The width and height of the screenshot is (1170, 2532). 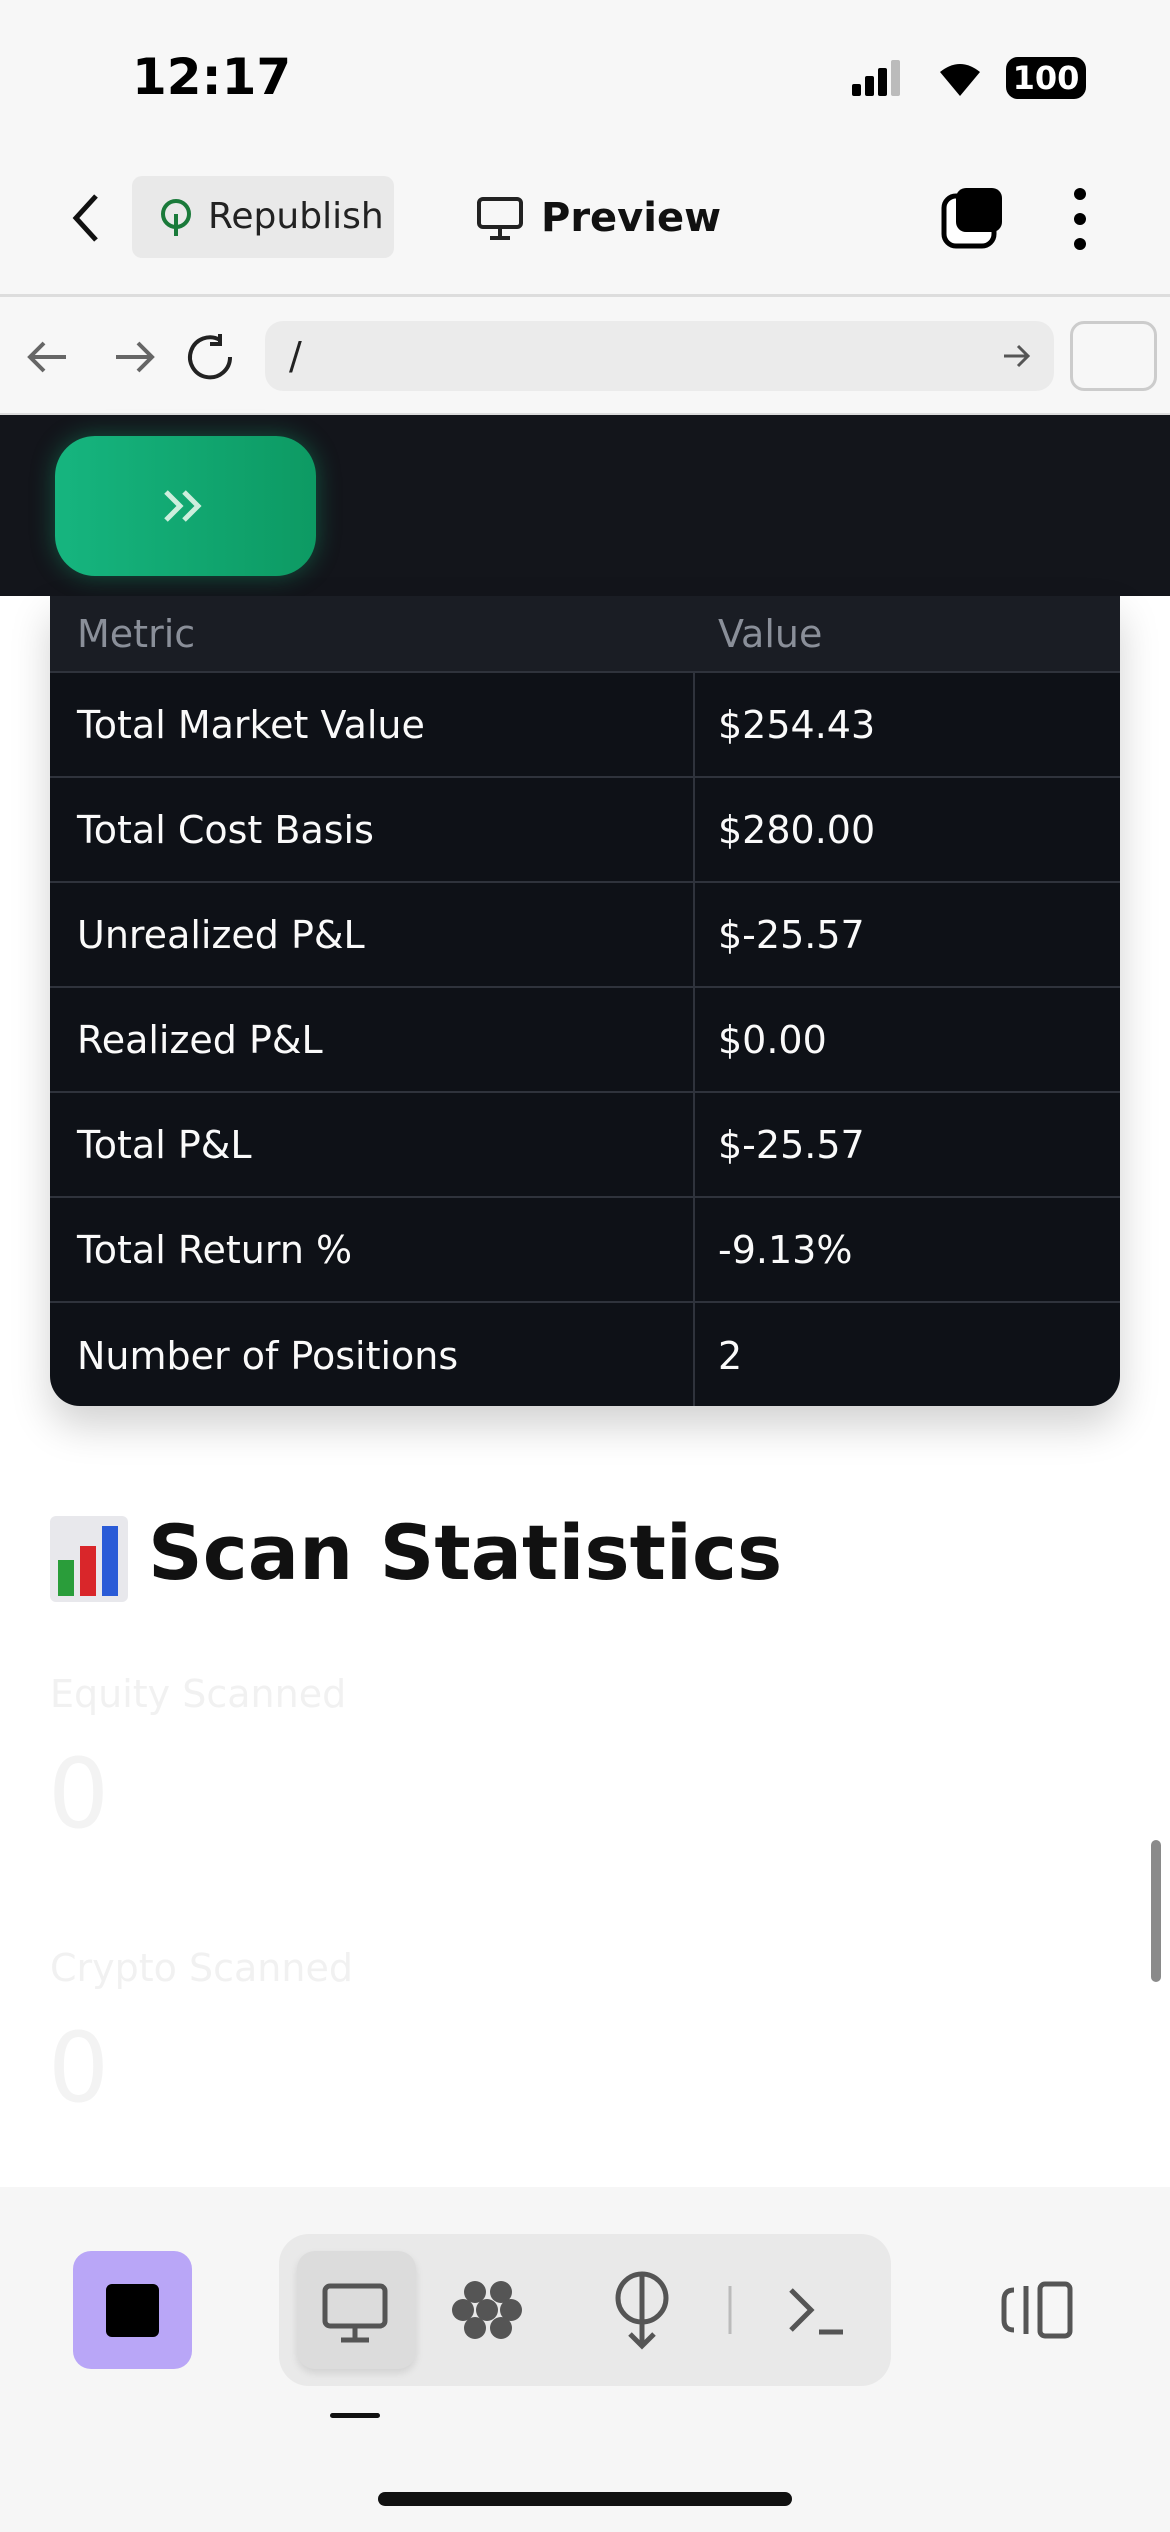 What do you see at coordinates (263, 217) in the screenshot?
I see `republish-button: Republish` at bounding box center [263, 217].